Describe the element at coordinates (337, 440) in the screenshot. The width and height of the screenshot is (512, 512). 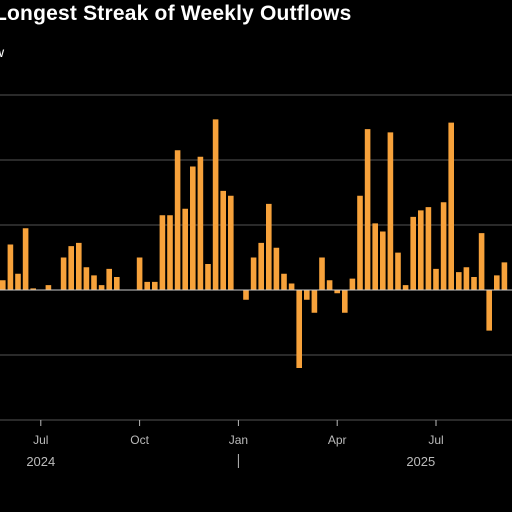
I see `x-tick-label: Apr` at that location.